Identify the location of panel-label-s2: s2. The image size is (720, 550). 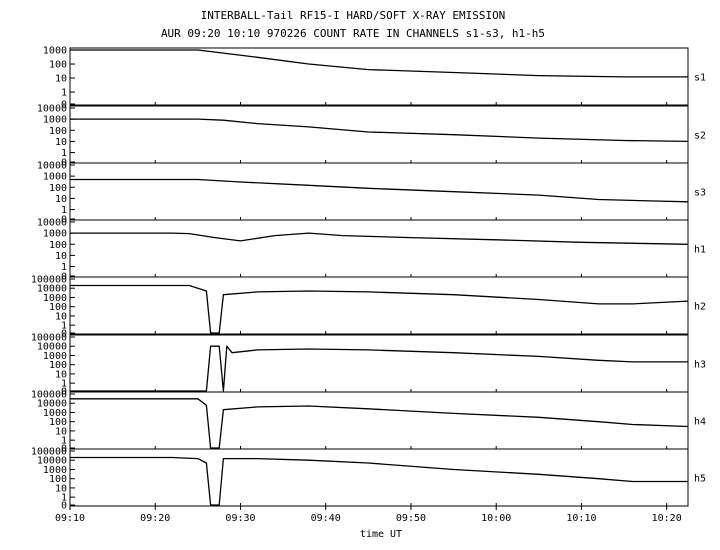
(700, 136).